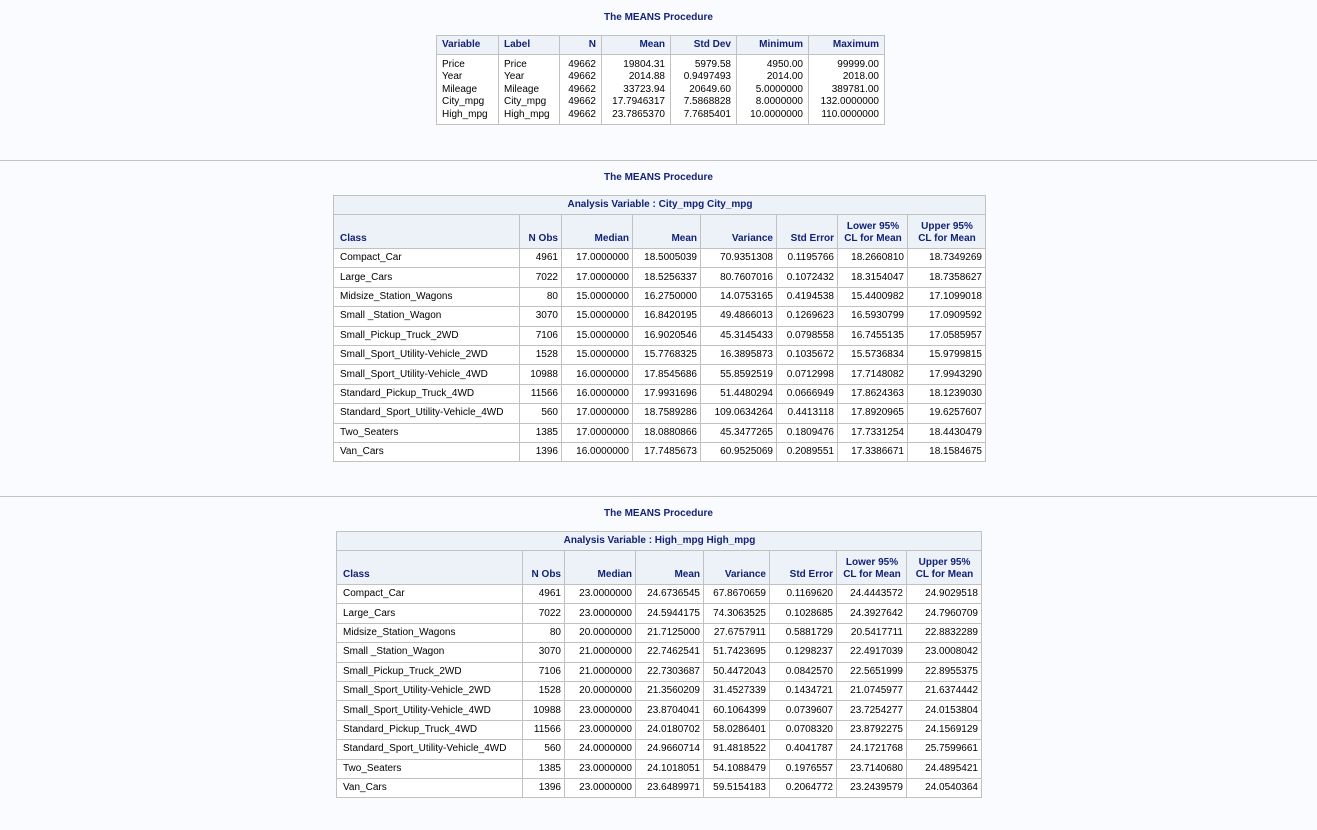  Describe the element at coordinates (540, 413) in the screenshot. I see `nobs-cell: 560` at that location.